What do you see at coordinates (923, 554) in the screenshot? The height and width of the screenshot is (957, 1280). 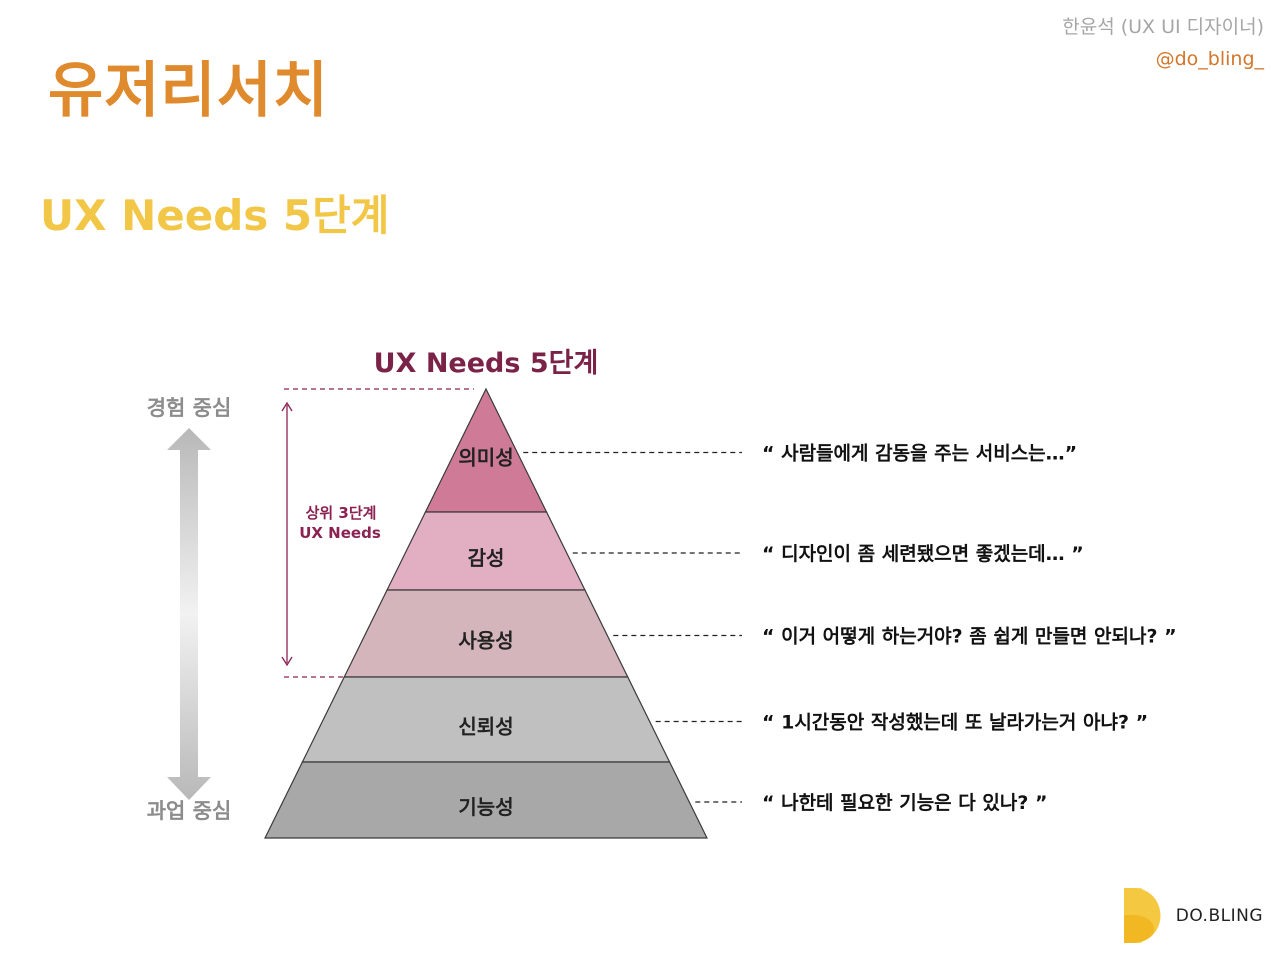 I see `user-quote: “ 디자인이 좀 세련됐으면 좋겠는데… ”` at bounding box center [923, 554].